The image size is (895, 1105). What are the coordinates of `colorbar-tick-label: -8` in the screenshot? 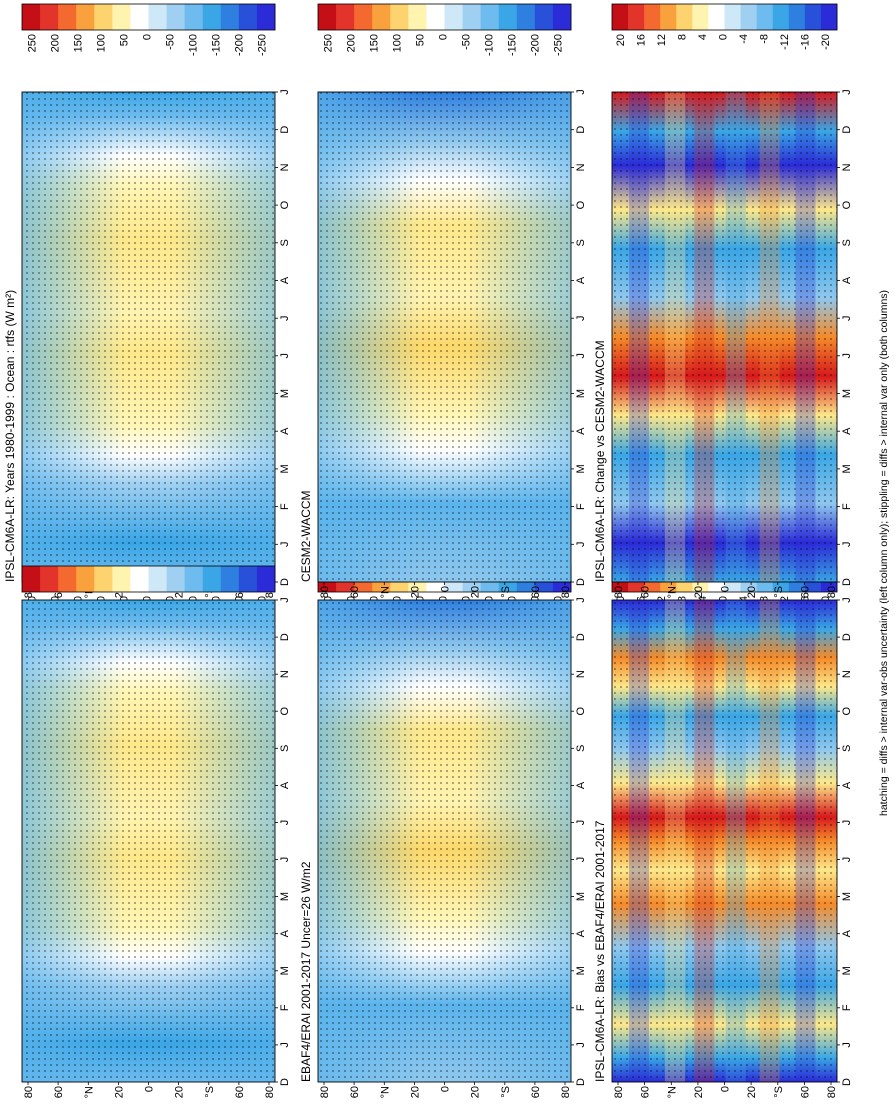 It's located at (764, 39).